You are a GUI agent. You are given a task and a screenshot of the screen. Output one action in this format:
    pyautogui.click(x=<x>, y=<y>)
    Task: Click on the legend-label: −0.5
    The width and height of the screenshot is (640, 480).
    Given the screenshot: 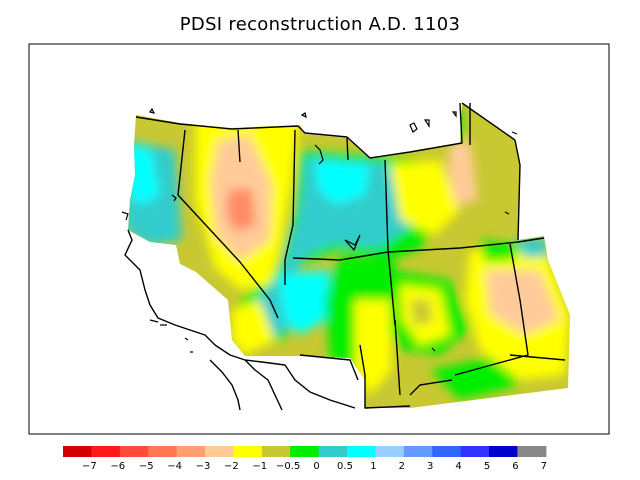 What is the action you would take?
    pyautogui.click(x=288, y=466)
    